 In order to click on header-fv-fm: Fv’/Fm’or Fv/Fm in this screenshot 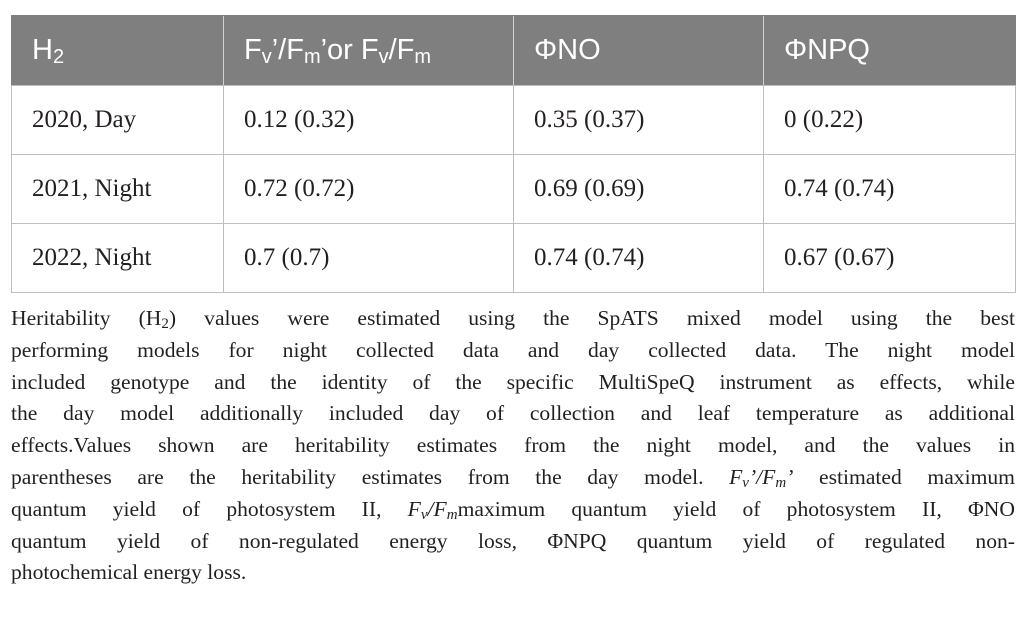, I will do `click(368, 50)`.